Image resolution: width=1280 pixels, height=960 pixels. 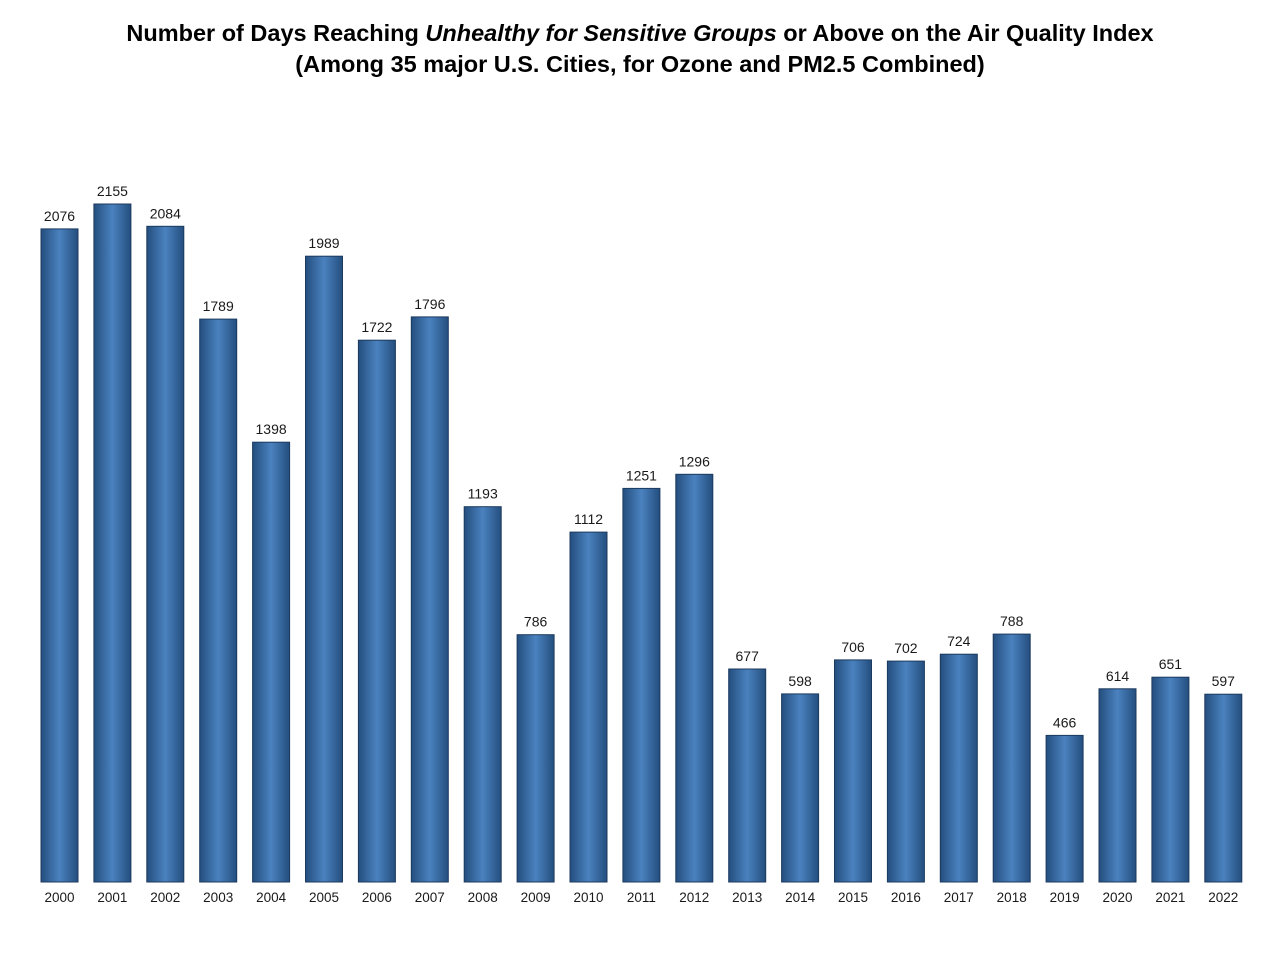 What do you see at coordinates (324, 897) in the screenshot?
I see `x-tick-label-2005: 2005` at bounding box center [324, 897].